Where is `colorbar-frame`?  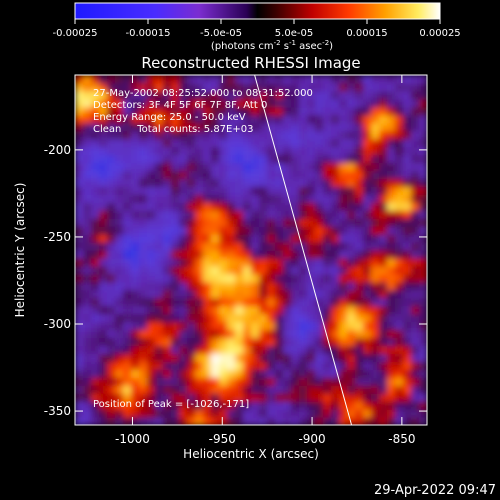
colorbar-frame is located at coordinates (257, 11).